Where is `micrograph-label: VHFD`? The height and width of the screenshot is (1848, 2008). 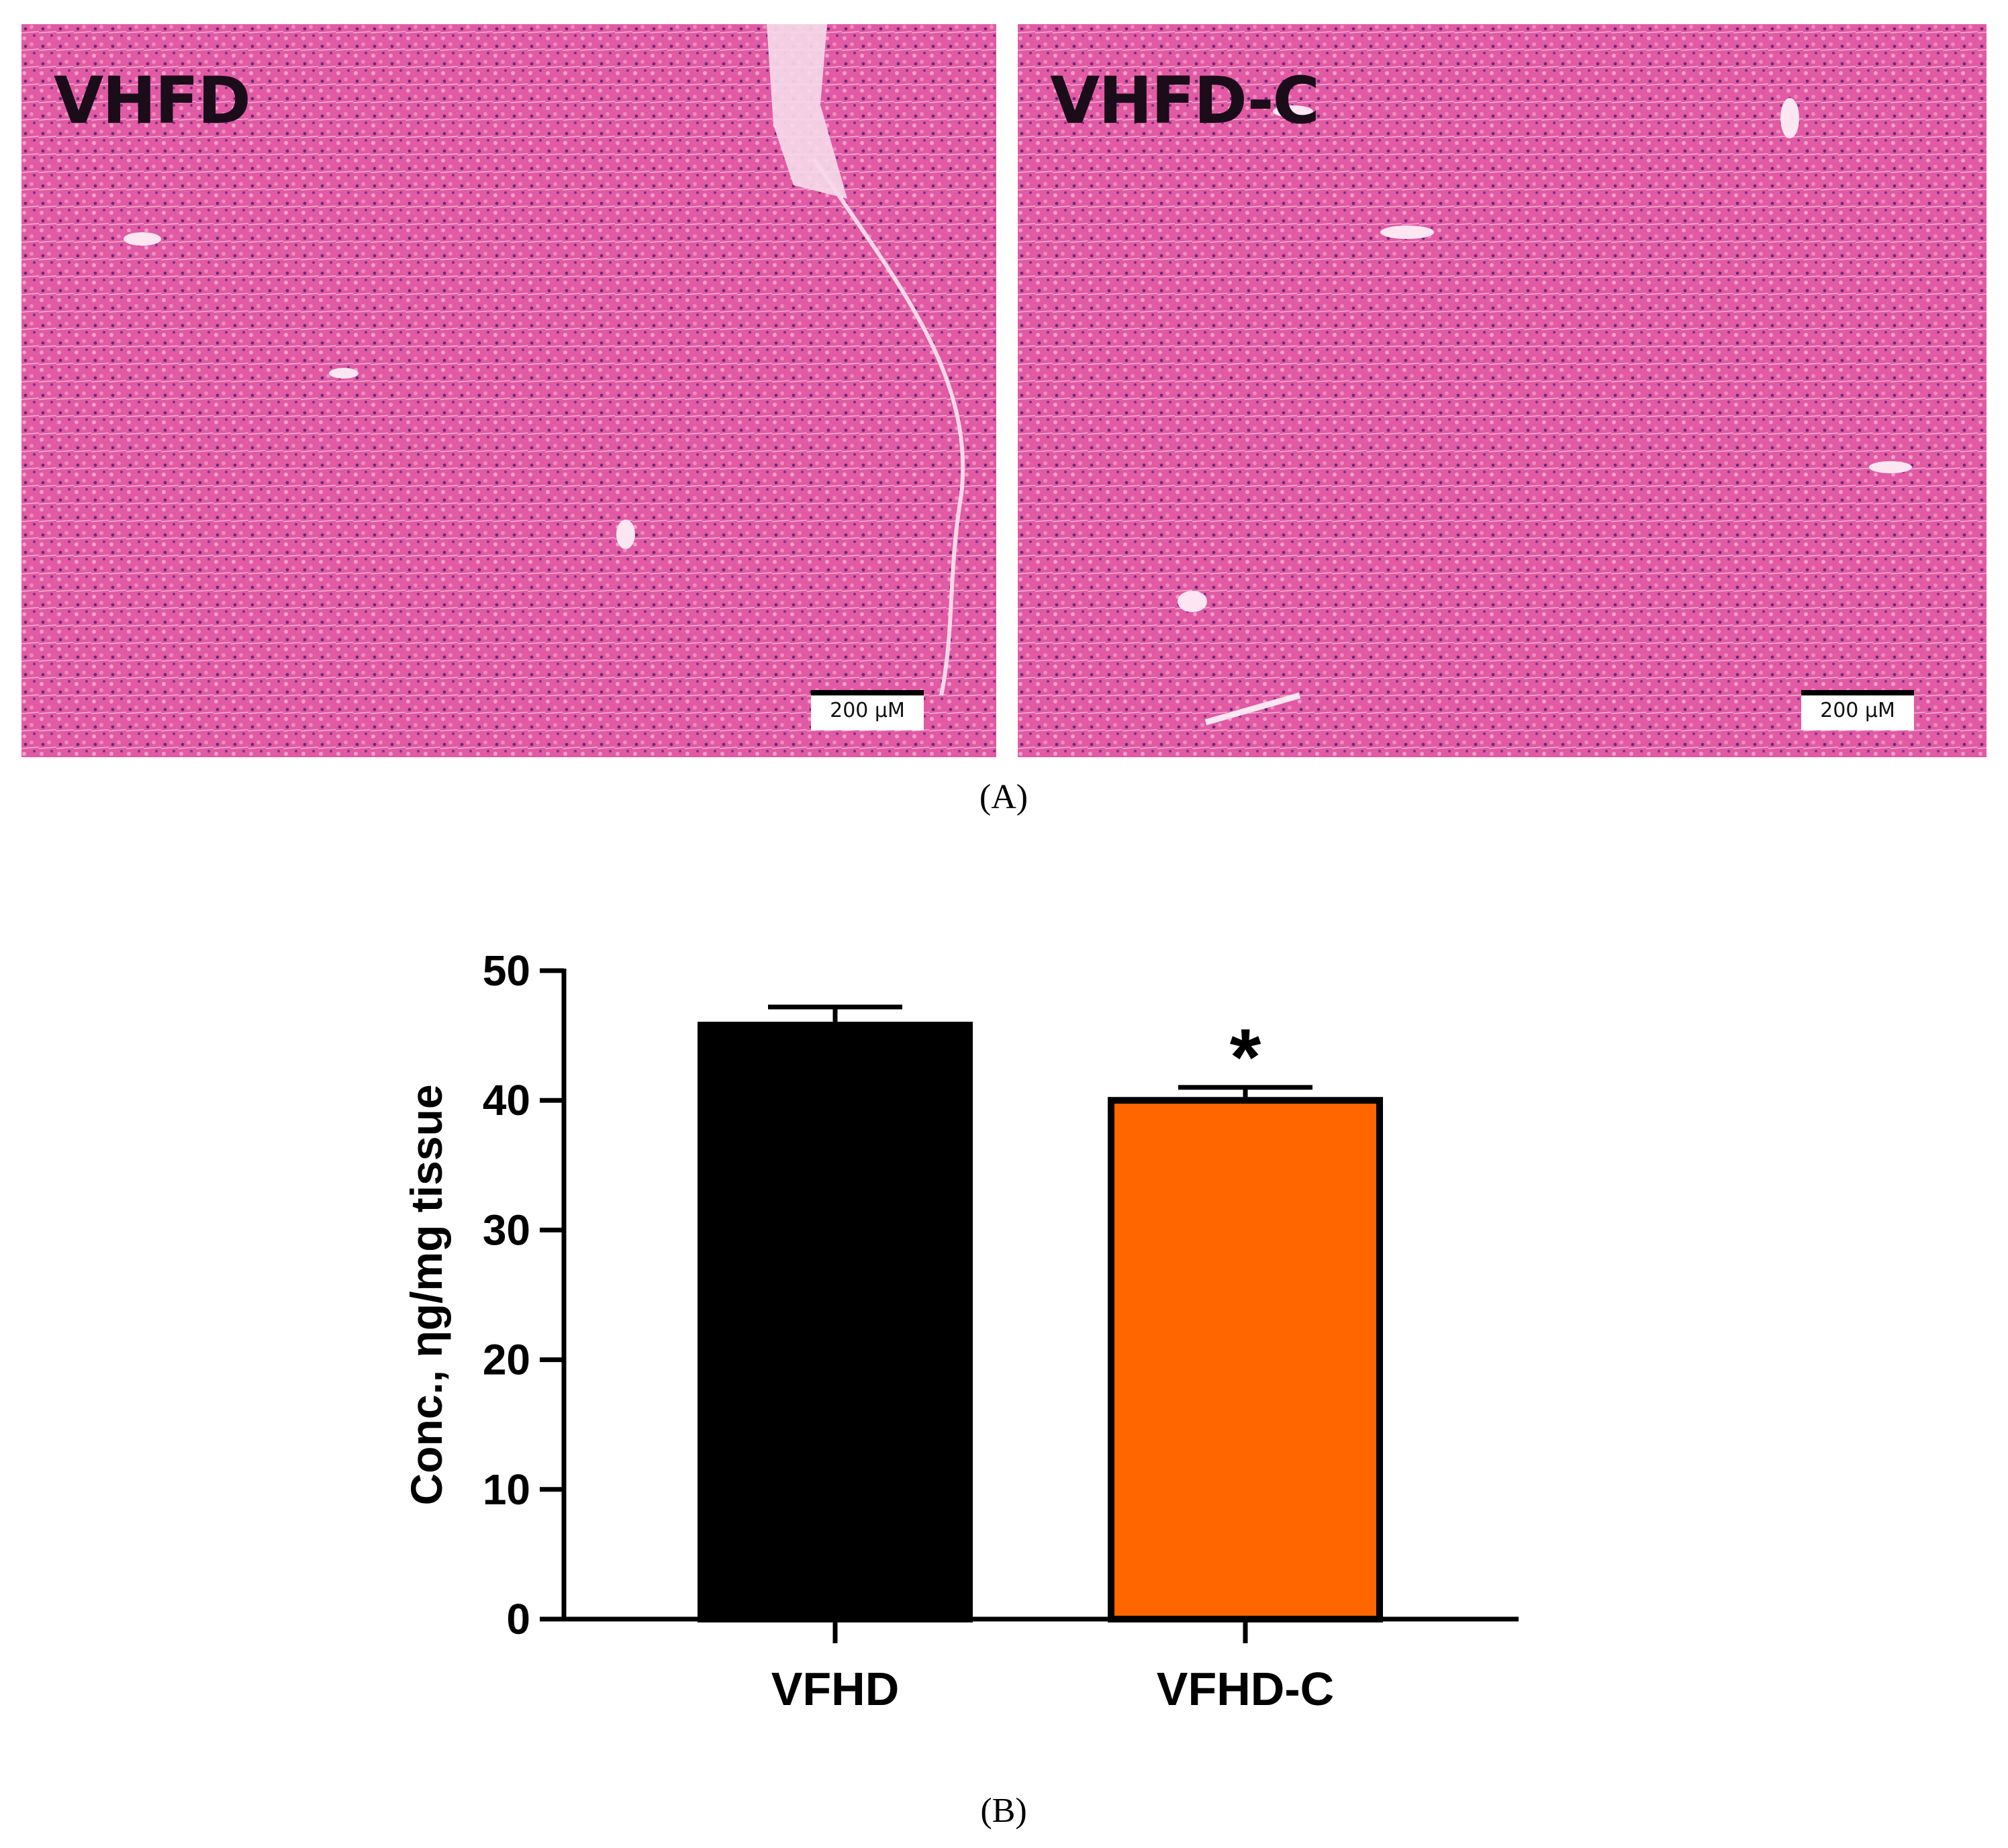 micrograph-label: VHFD is located at coordinates (152, 101).